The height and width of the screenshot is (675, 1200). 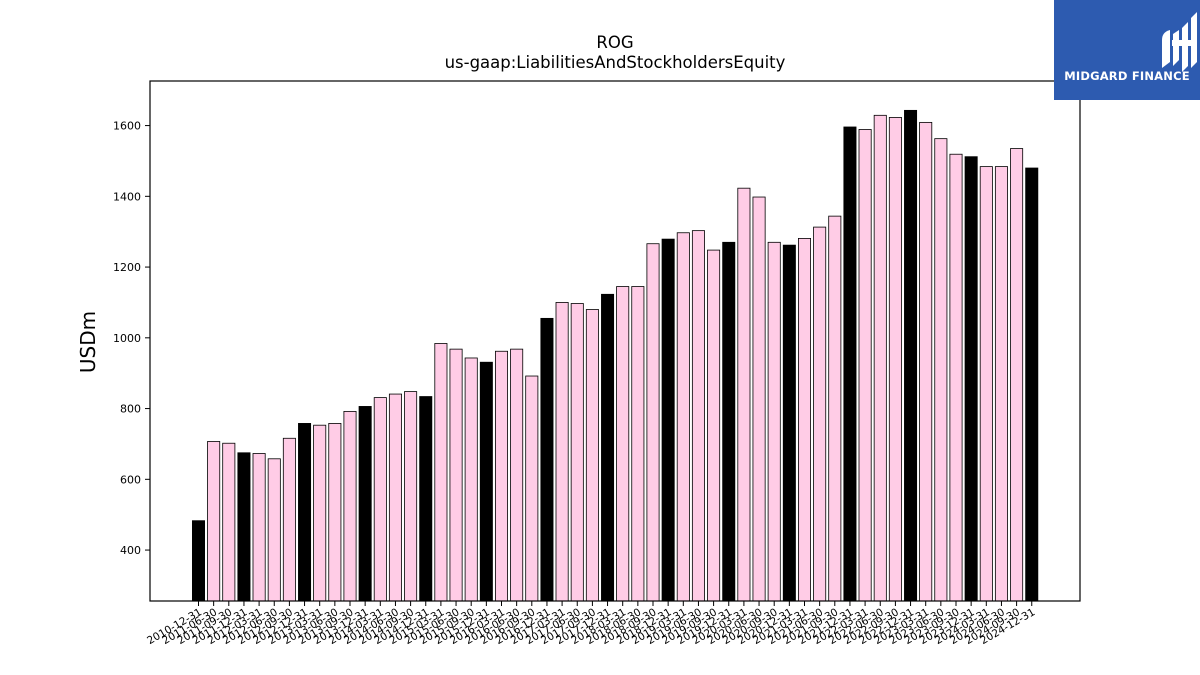 What do you see at coordinates (614, 42) in the screenshot?
I see `chart-title: ROG` at bounding box center [614, 42].